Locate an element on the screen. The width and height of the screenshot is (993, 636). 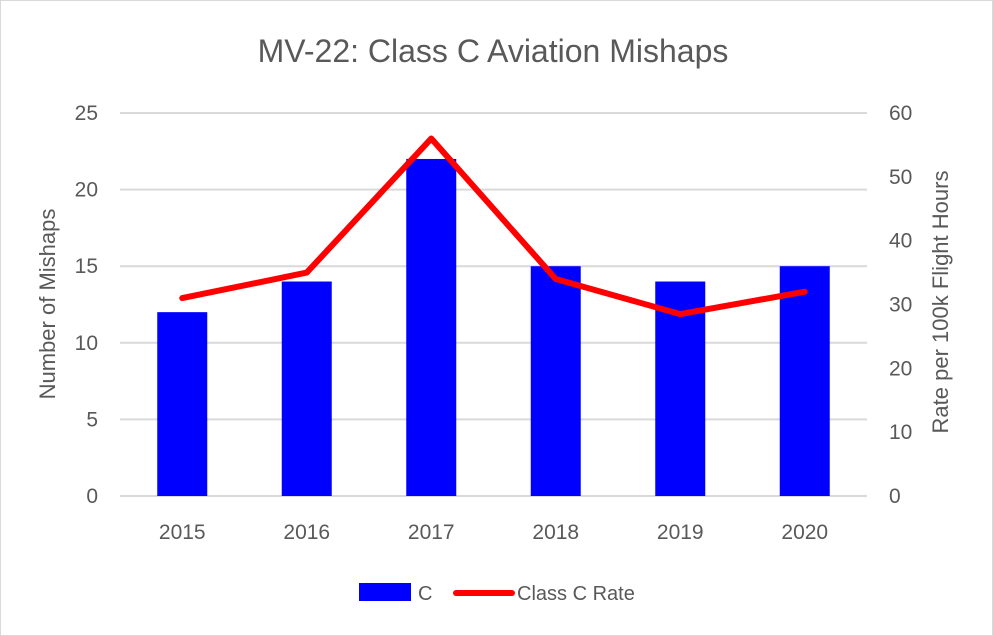
y-tick-label: 0 is located at coordinates (92, 496).